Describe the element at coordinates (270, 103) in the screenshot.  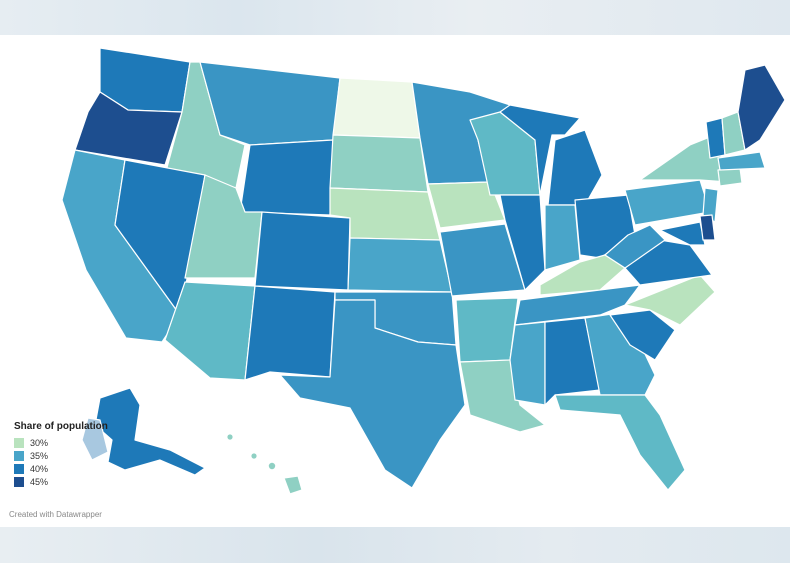
I see `state-montana` at that location.